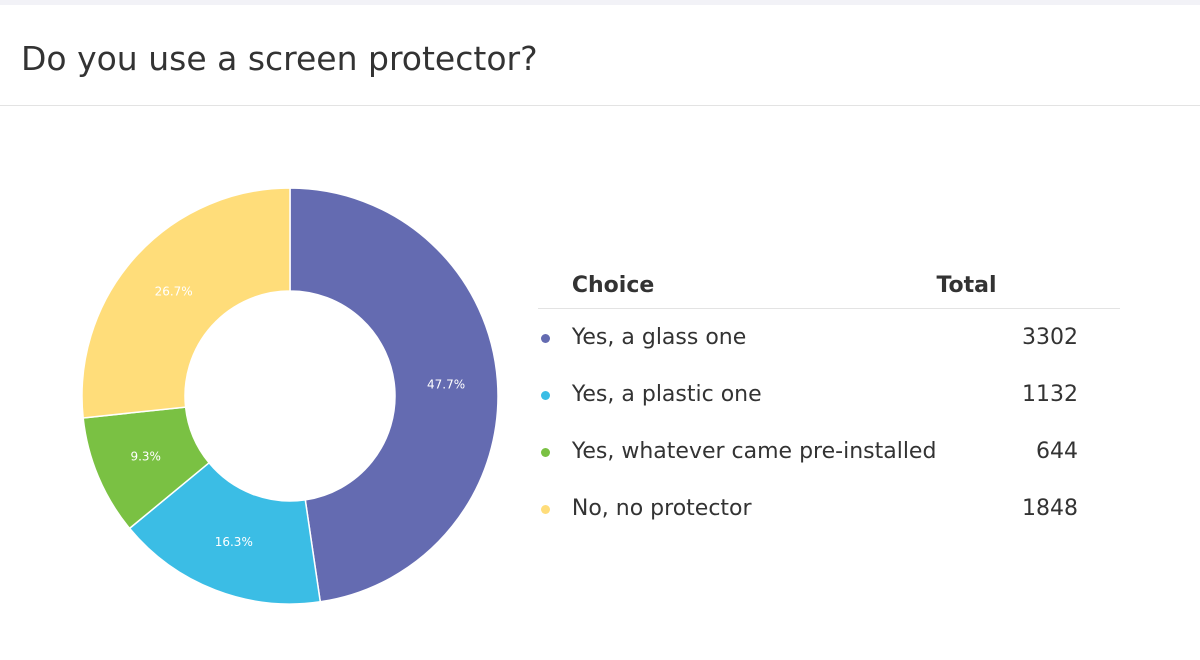  What do you see at coordinates (555, 285) in the screenshot?
I see `header-dot-column` at bounding box center [555, 285].